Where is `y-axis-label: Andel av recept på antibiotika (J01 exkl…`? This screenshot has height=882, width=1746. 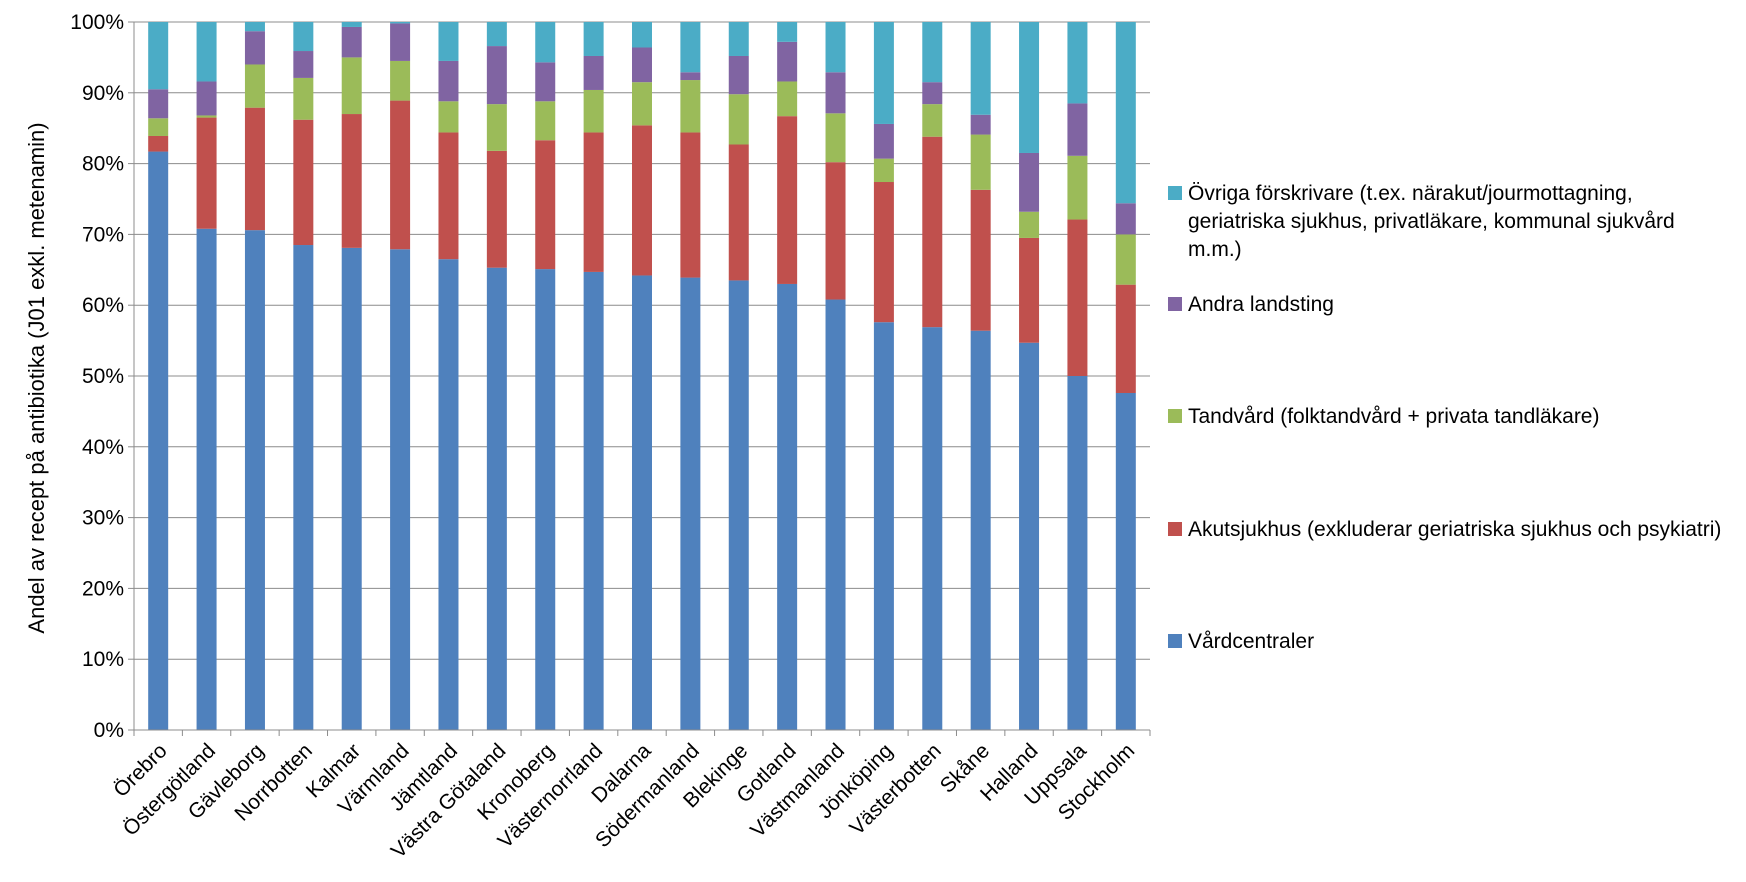 y-axis-label: Andel av recept på antibiotika (J01 exkl… is located at coordinates (36, 377).